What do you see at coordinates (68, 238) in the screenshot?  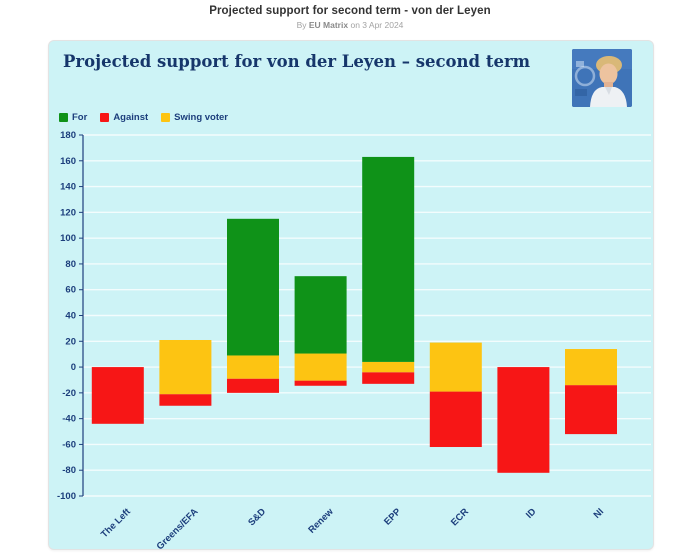 I see `svg-text: 100` at bounding box center [68, 238].